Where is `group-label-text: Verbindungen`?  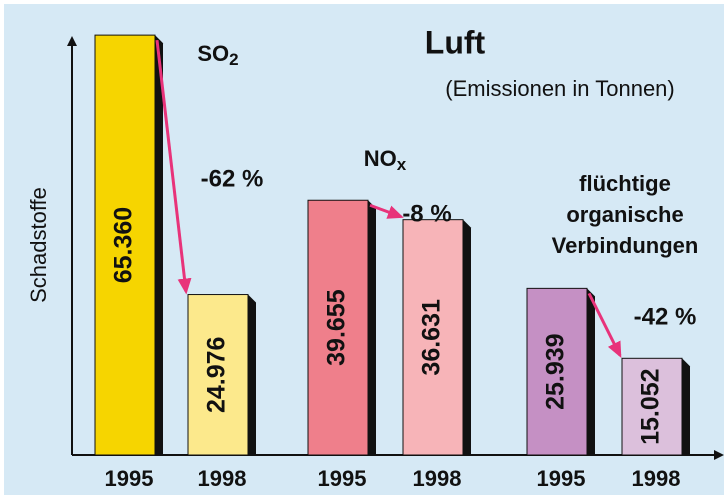
group-label-text: Verbindungen is located at coordinates (625, 245).